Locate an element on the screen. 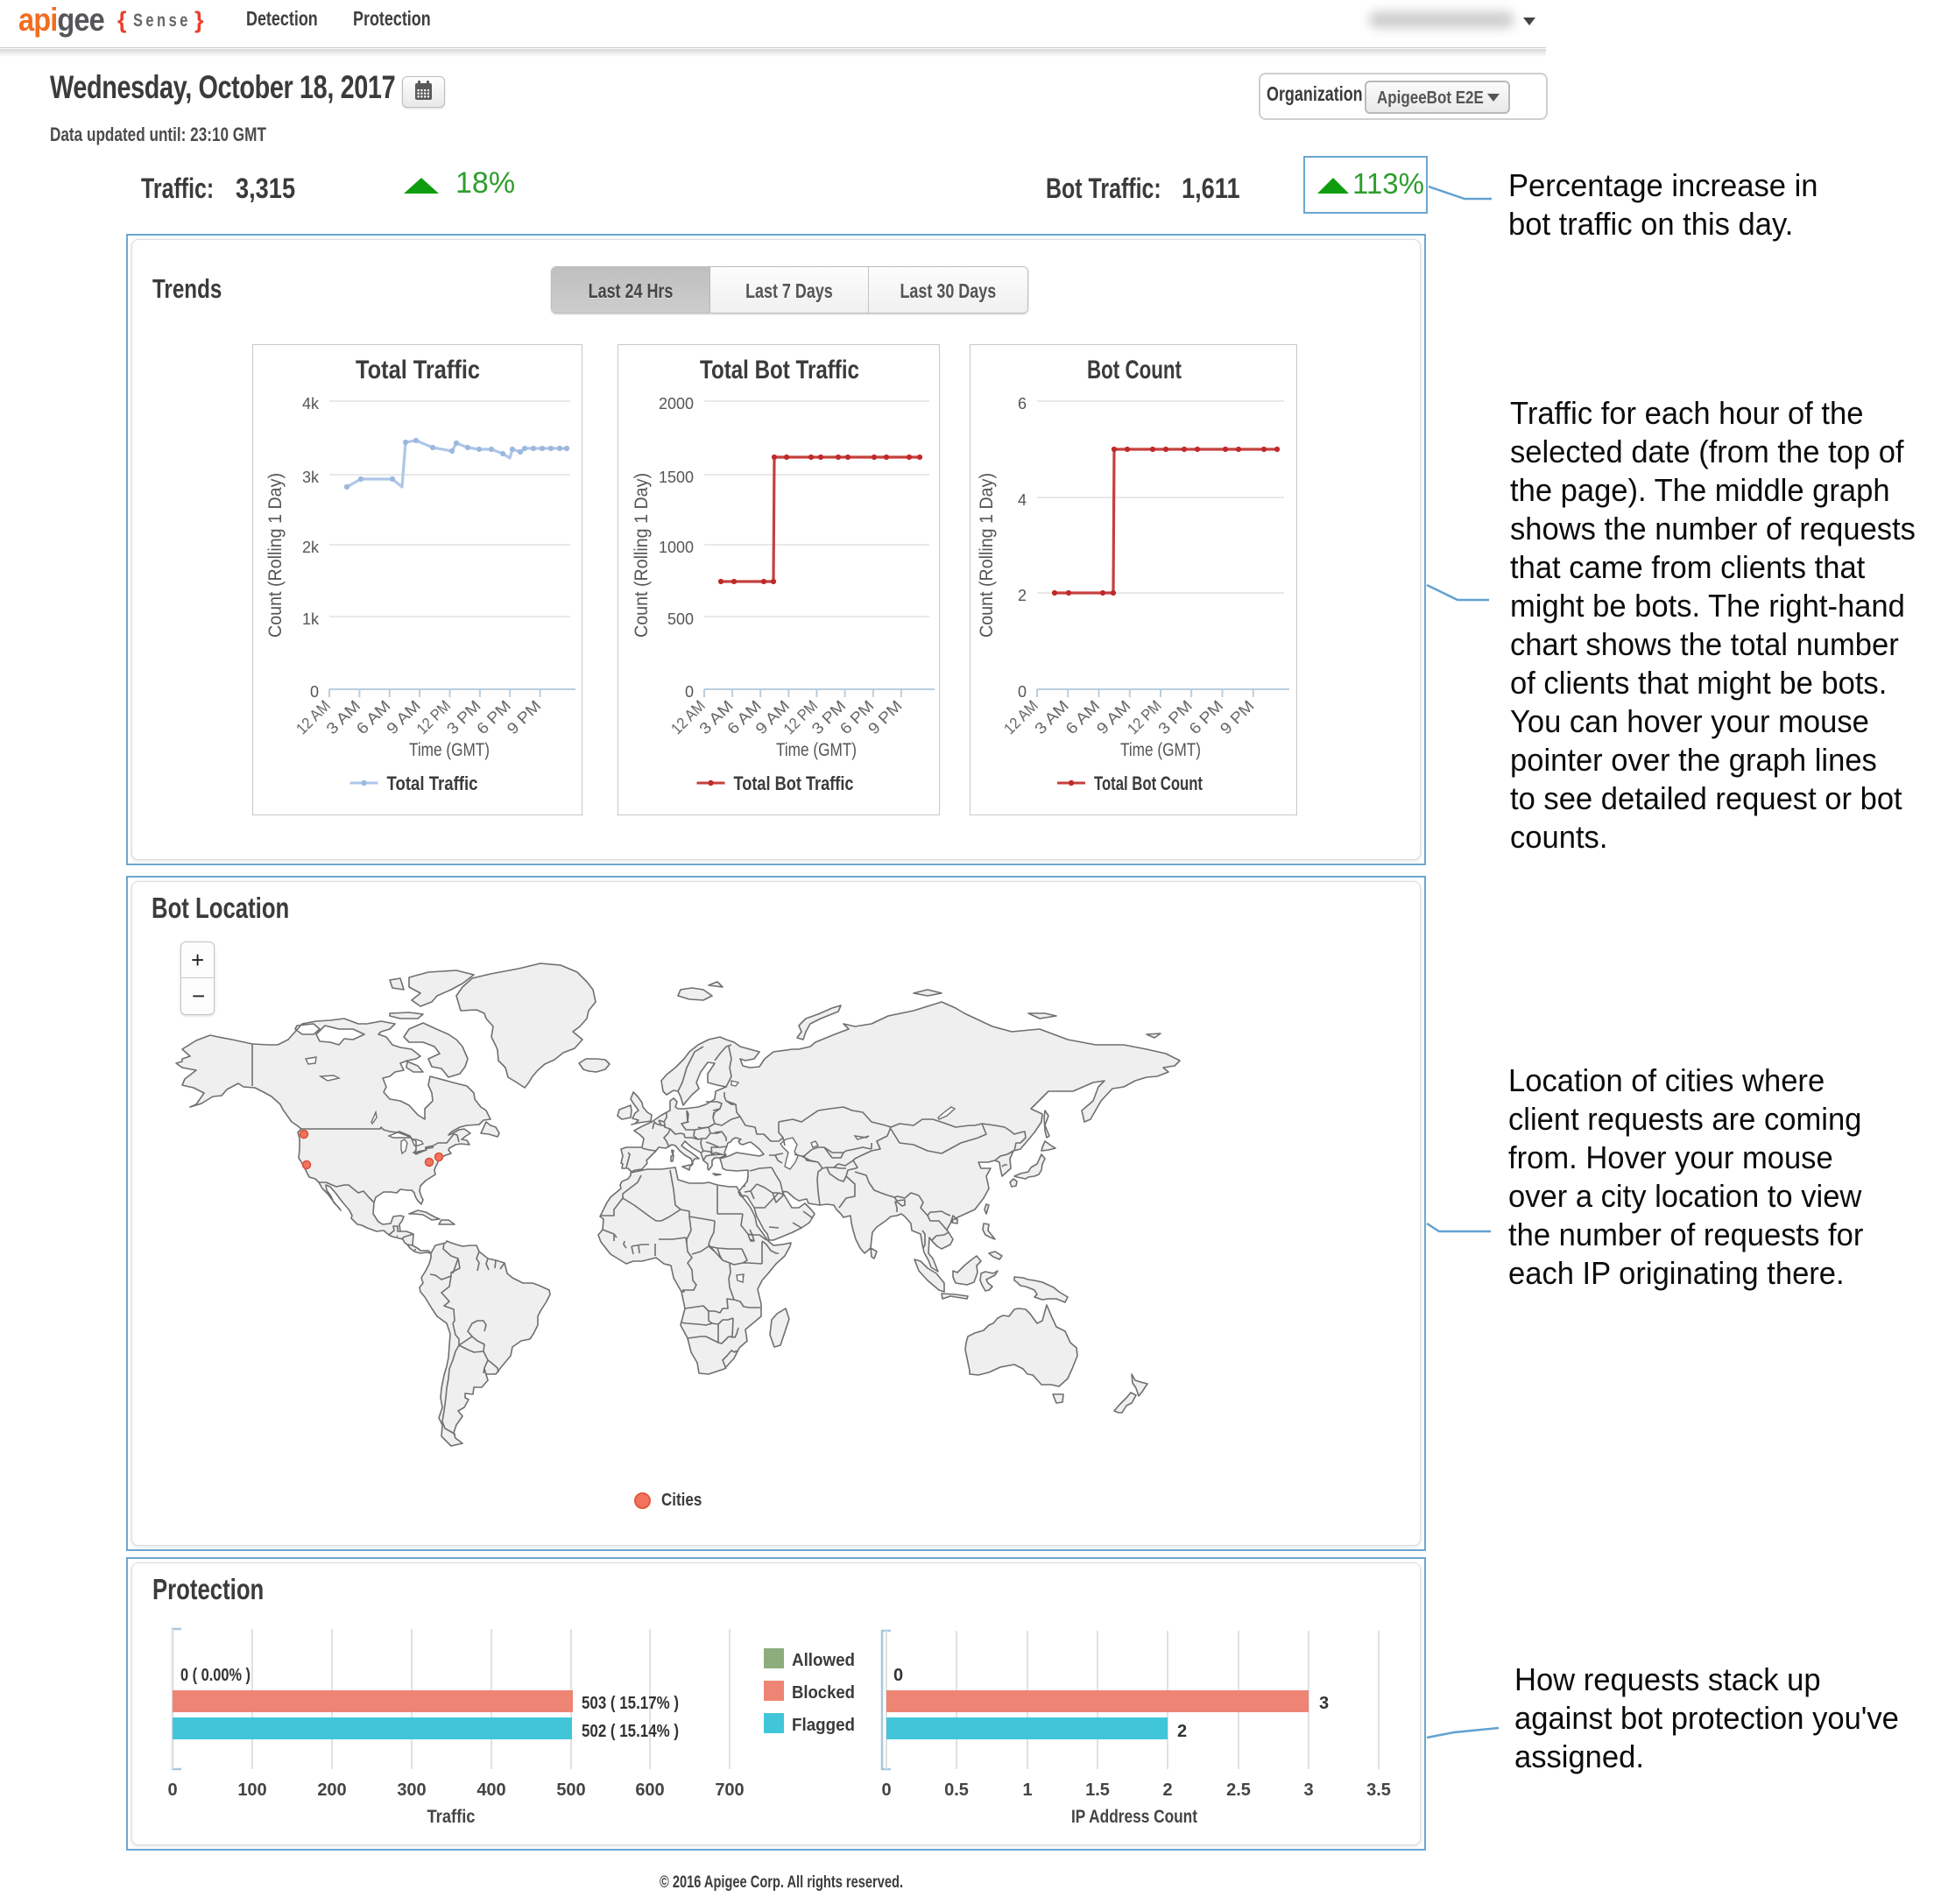 Image resolution: width=1934 pixels, height=1904 pixels. svg-text: 700 is located at coordinates (729, 1790).